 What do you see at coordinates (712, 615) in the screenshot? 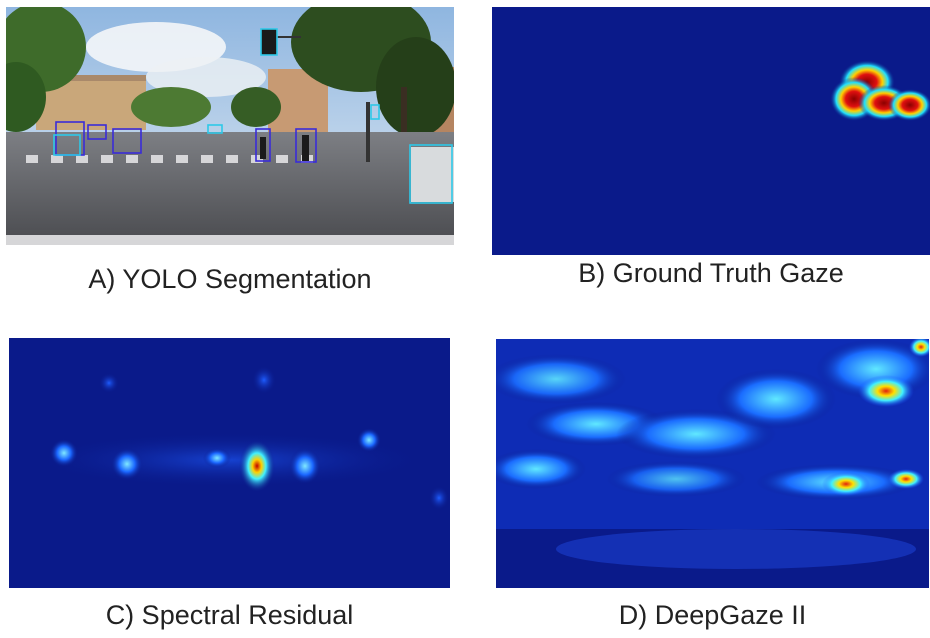
I see `caption-deepgaze: D) DeepGaze II` at bounding box center [712, 615].